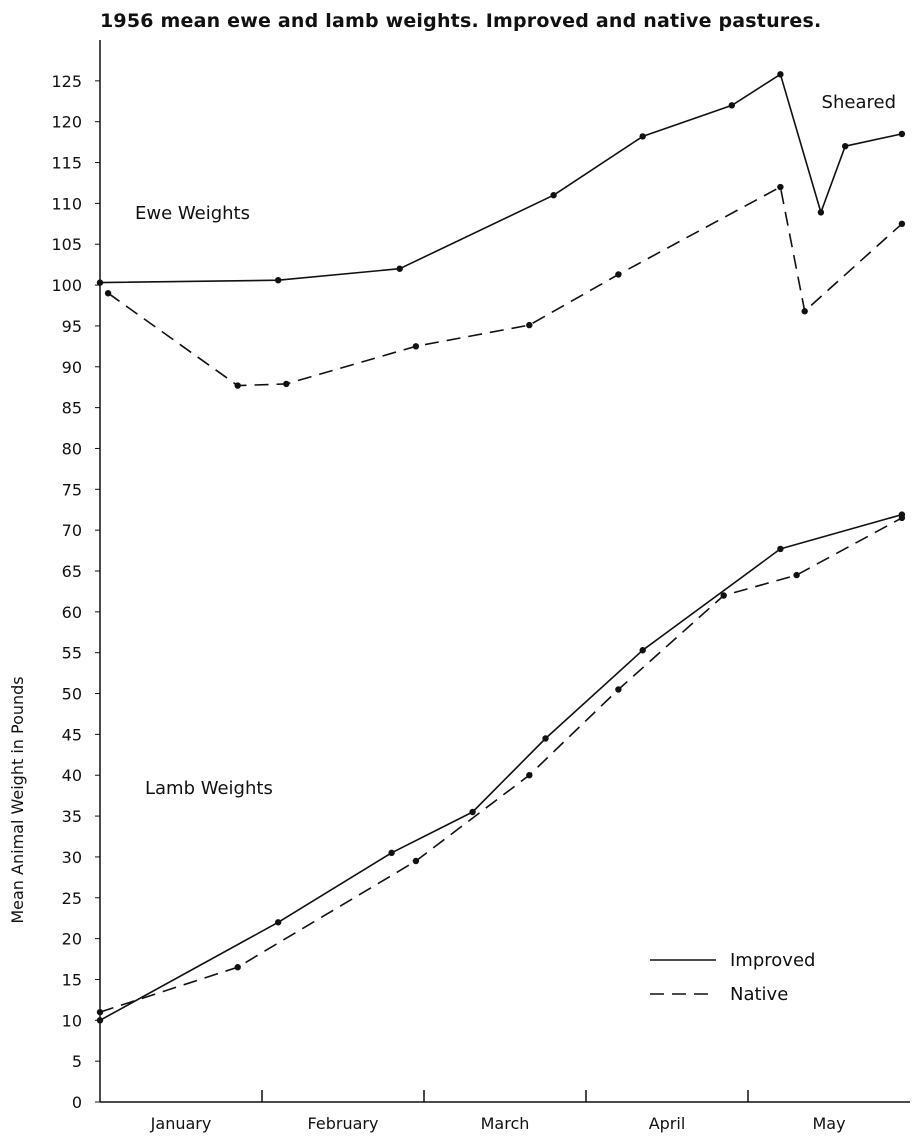 The image size is (915, 1136). I want to click on annotation-sheared: Sheared, so click(859, 102).